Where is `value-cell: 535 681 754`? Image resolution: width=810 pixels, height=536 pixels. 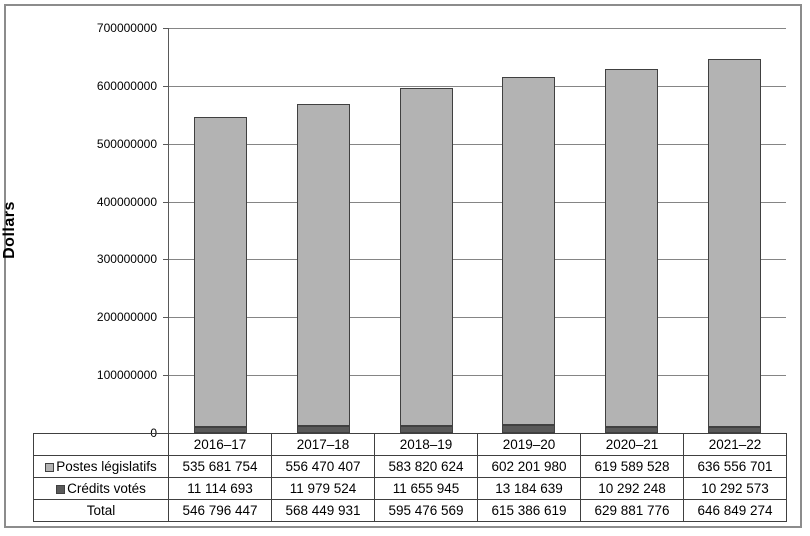
value-cell: 535 681 754 is located at coordinates (220, 466).